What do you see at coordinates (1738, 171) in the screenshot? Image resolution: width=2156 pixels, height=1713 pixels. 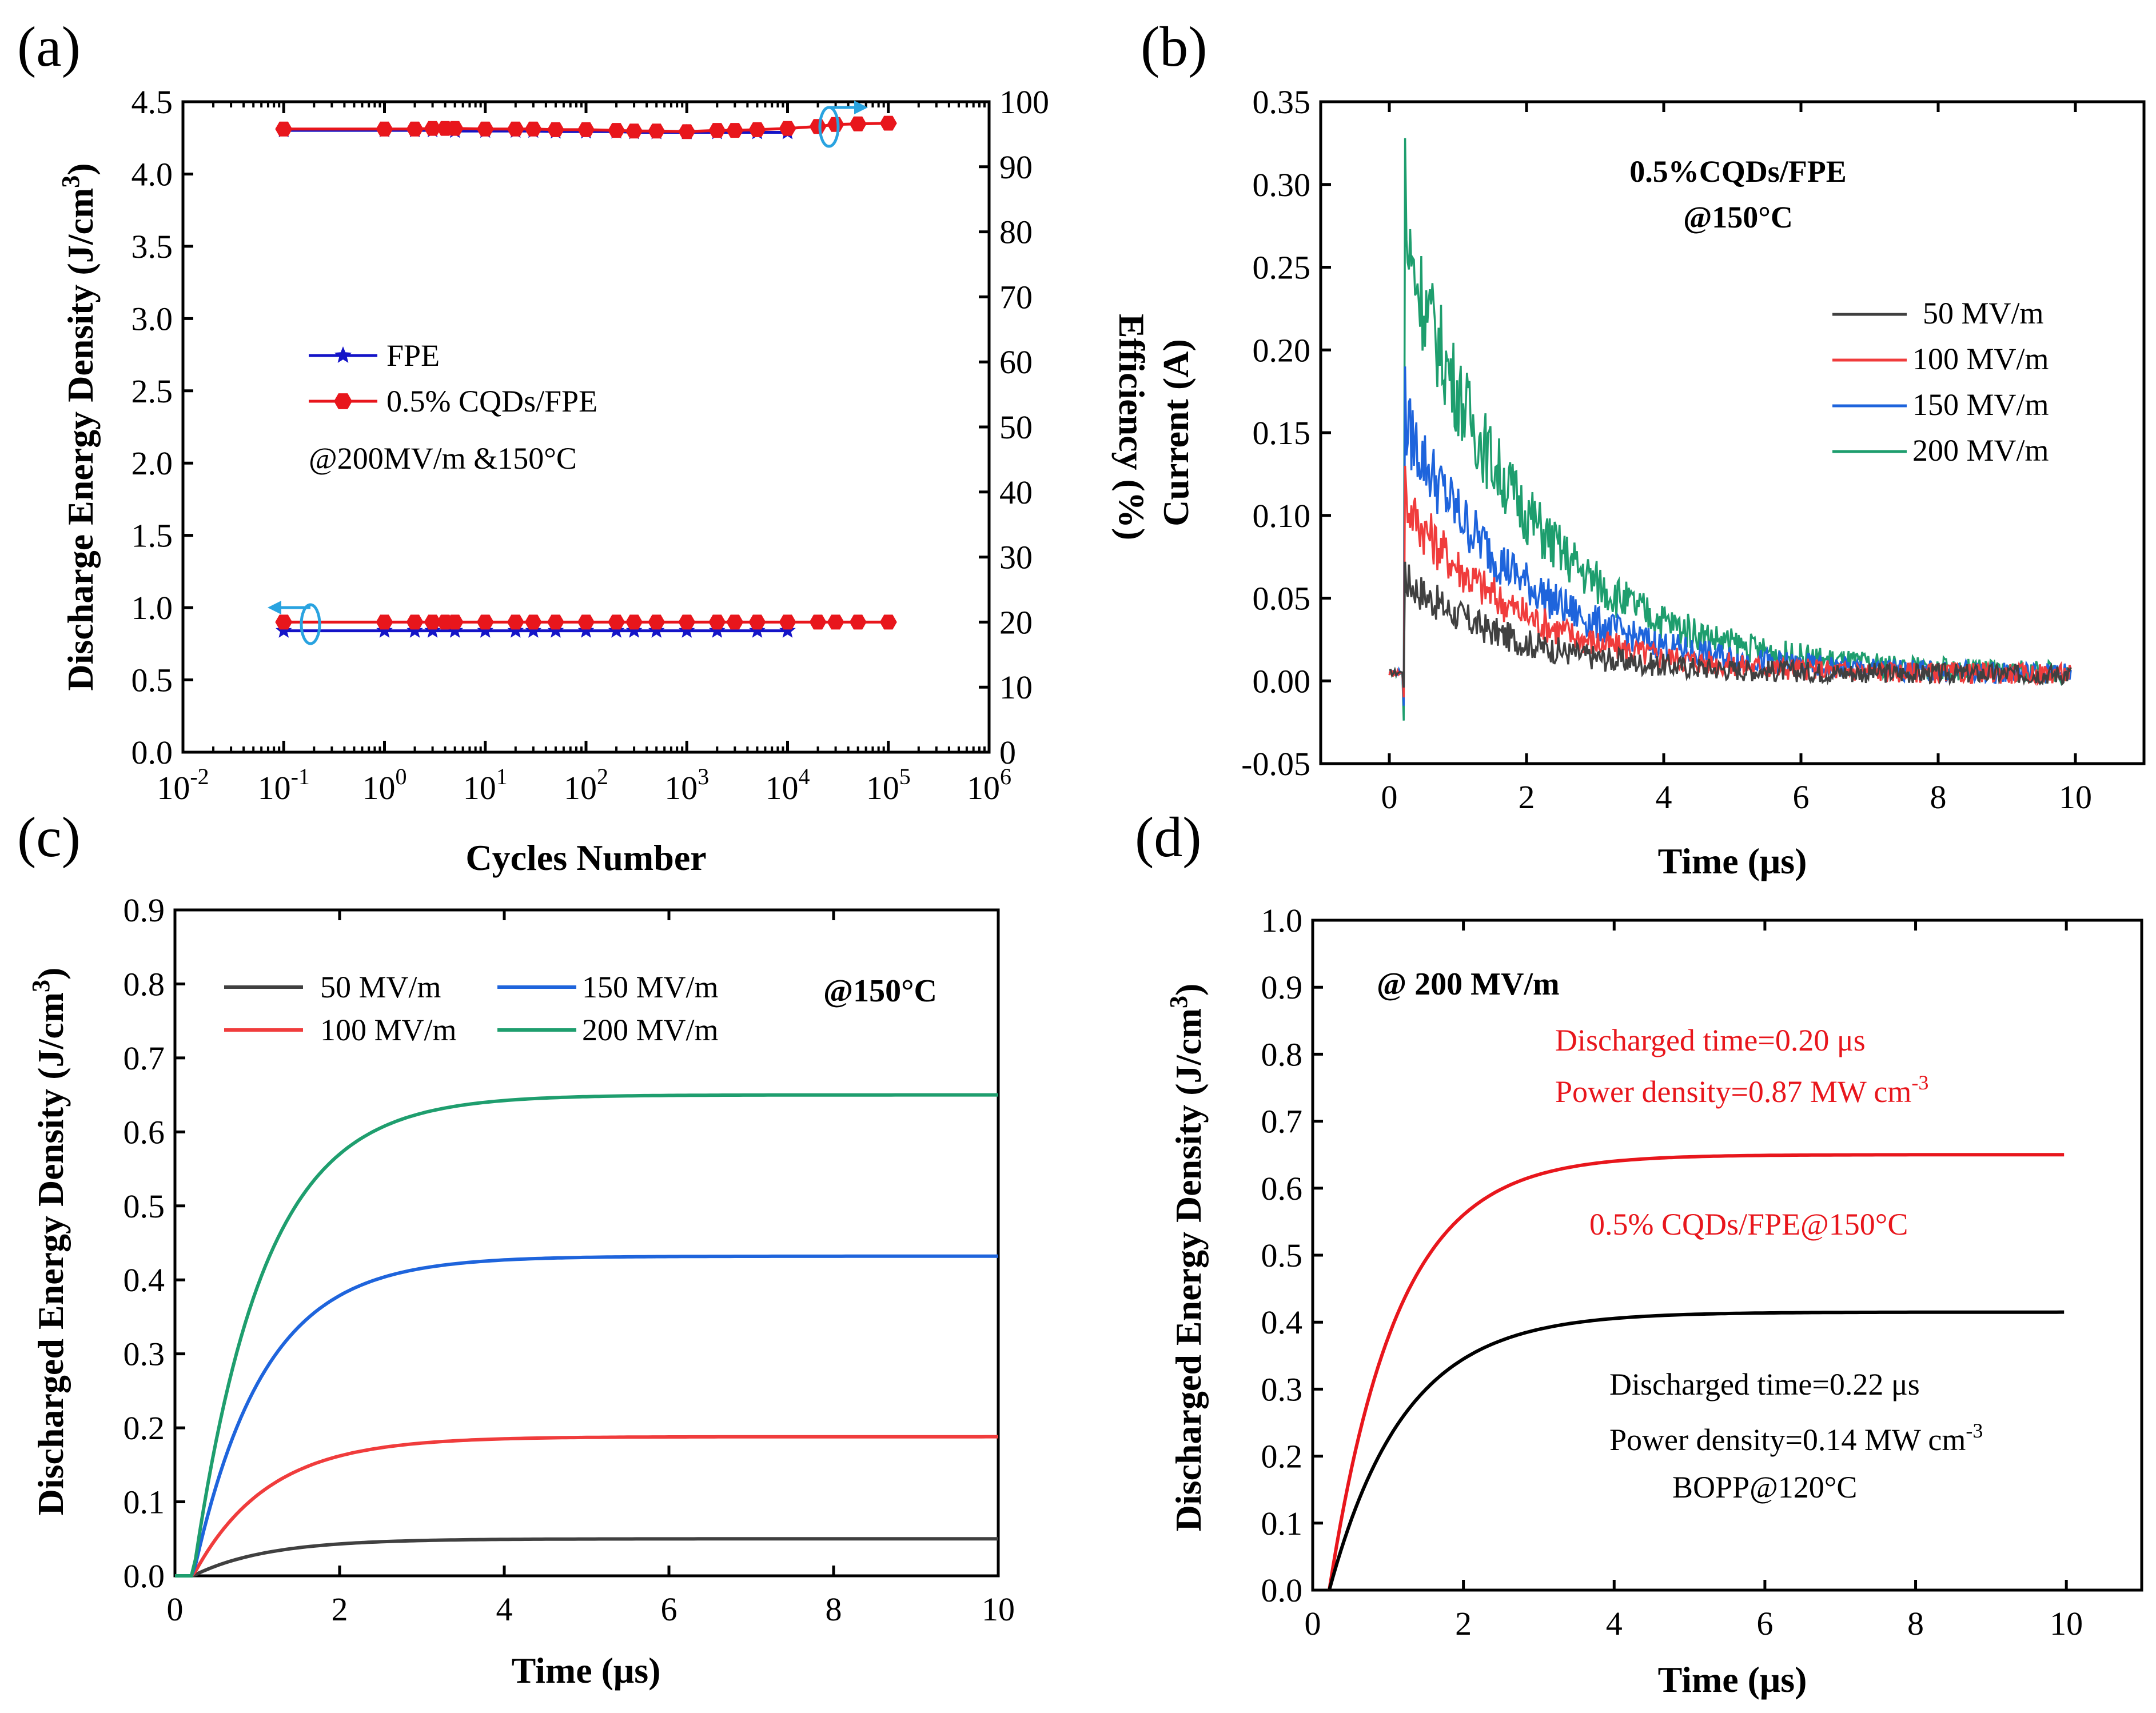 I see `panel-b-annotation-line1: 0.5%CQDs/FPE` at bounding box center [1738, 171].